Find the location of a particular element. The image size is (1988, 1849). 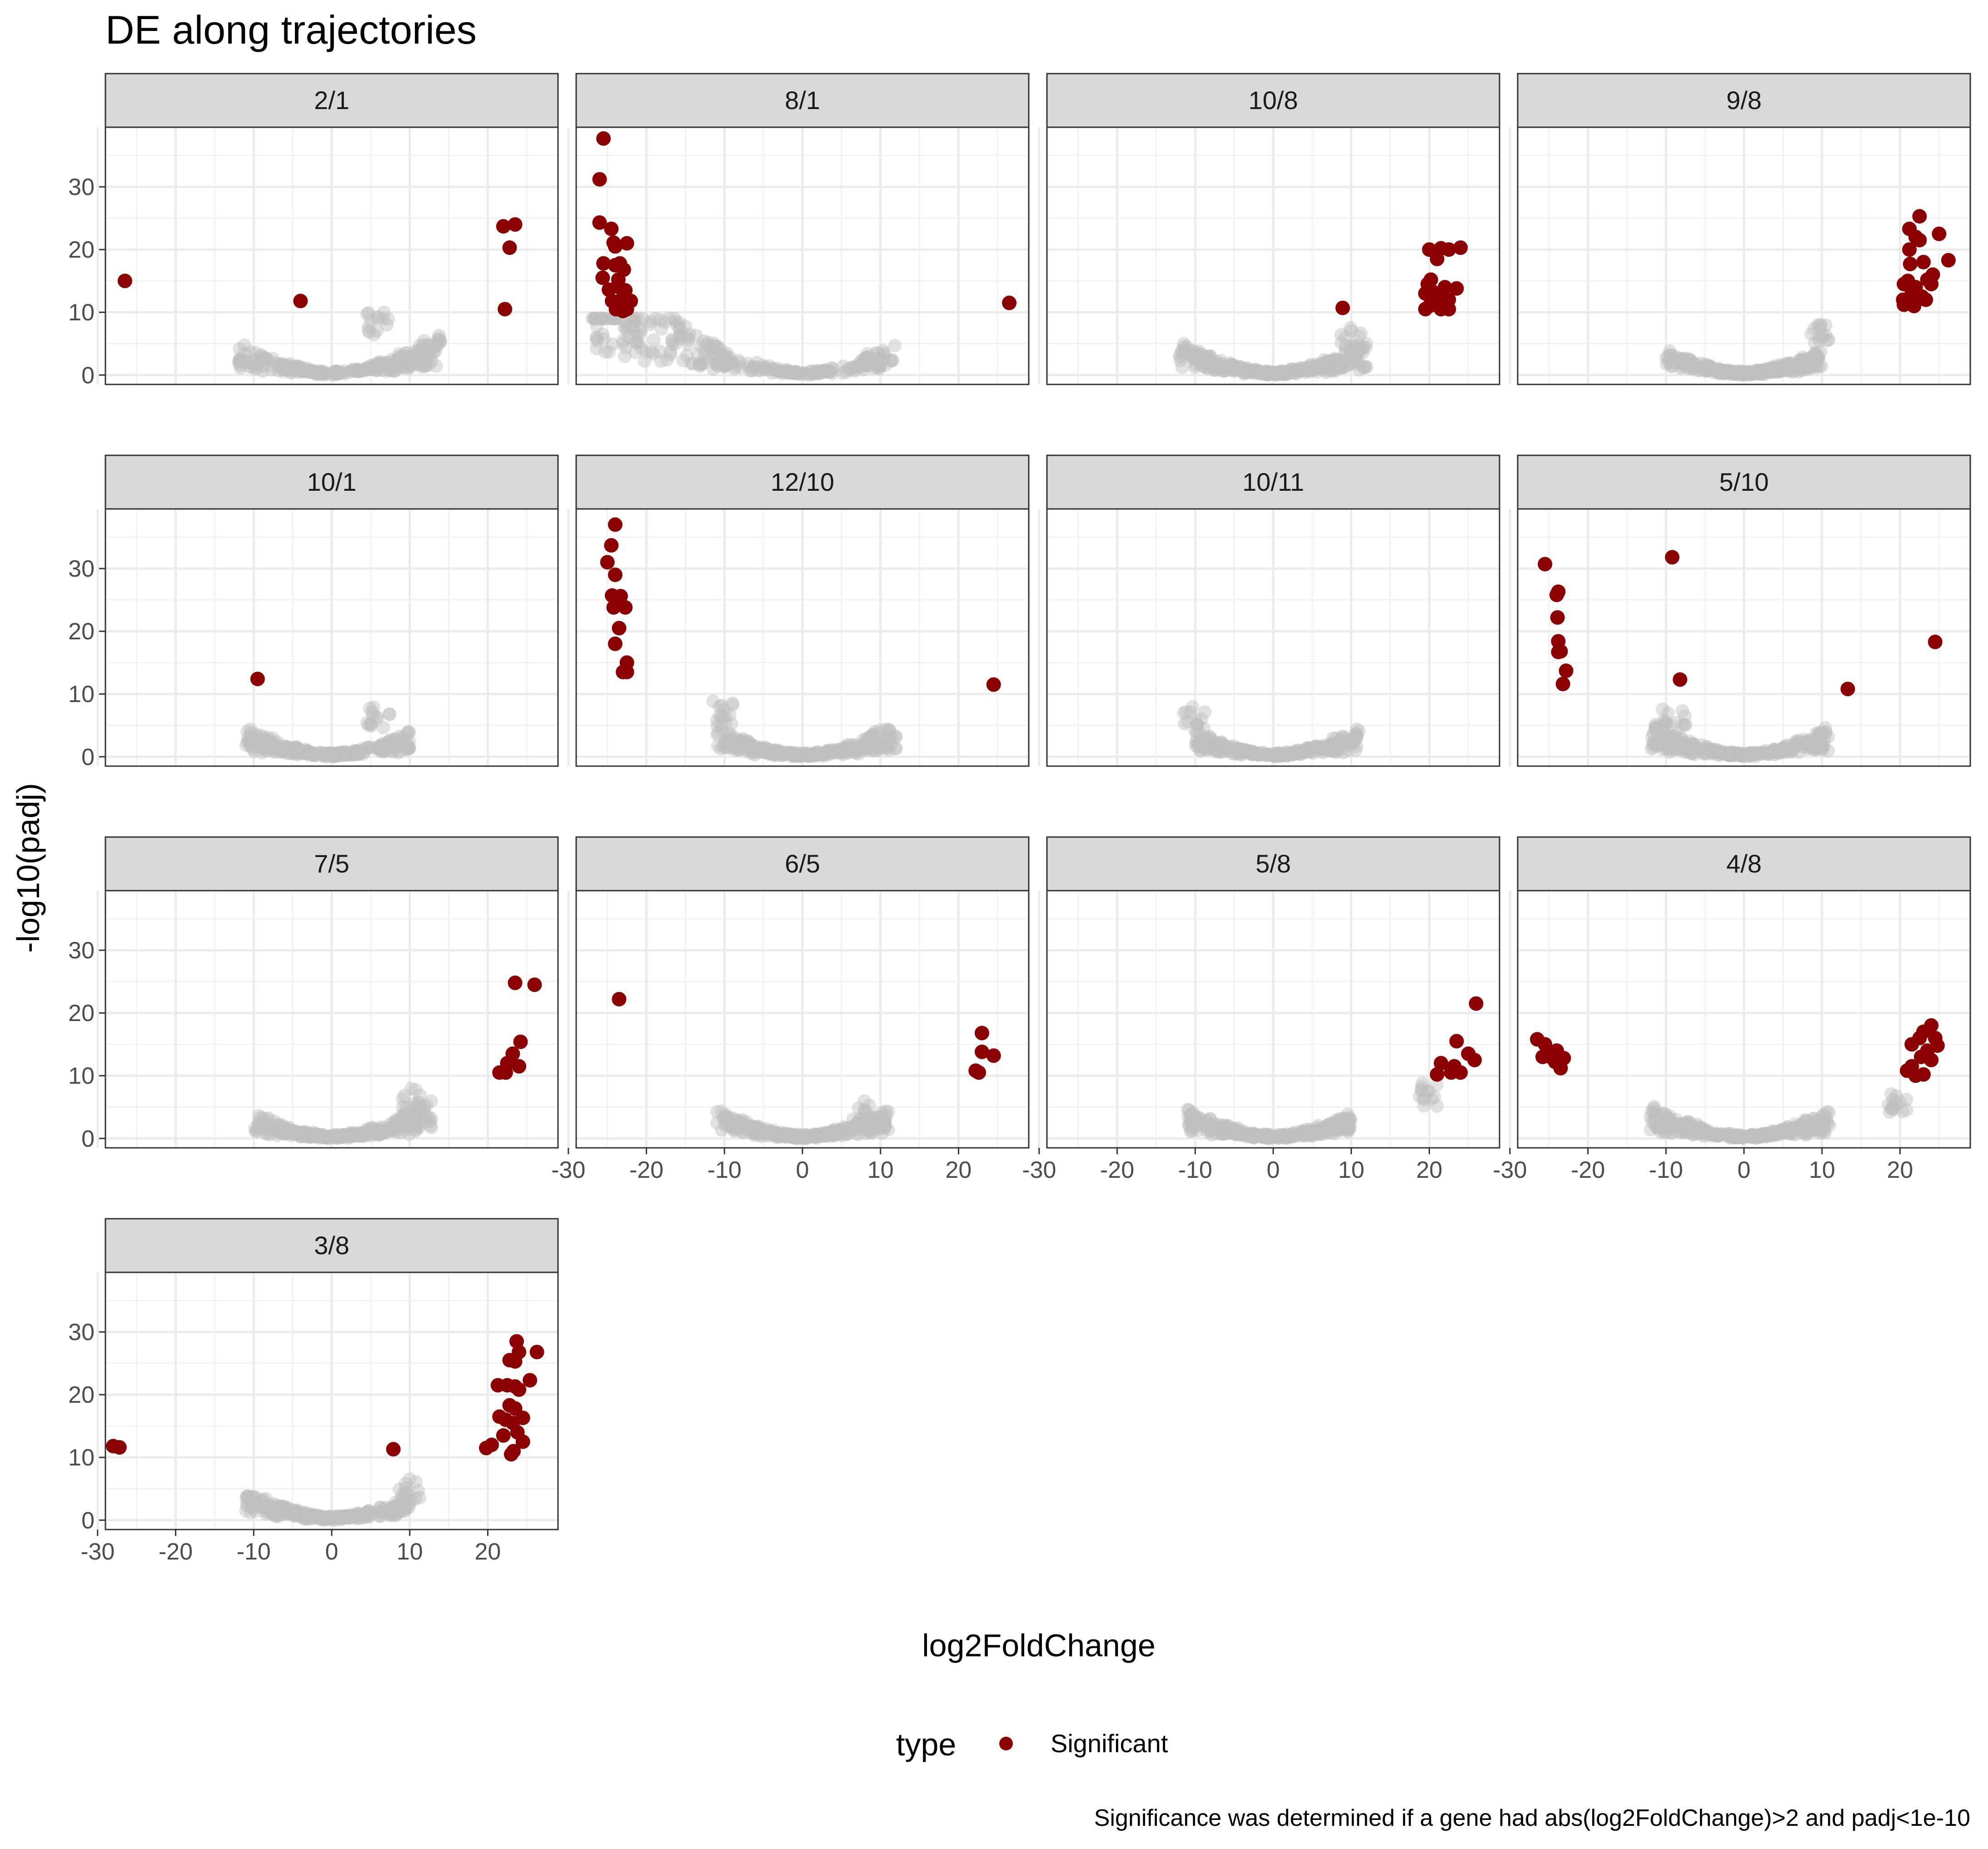

chart-title: DE along trajectories is located at coordinates (291, 29).